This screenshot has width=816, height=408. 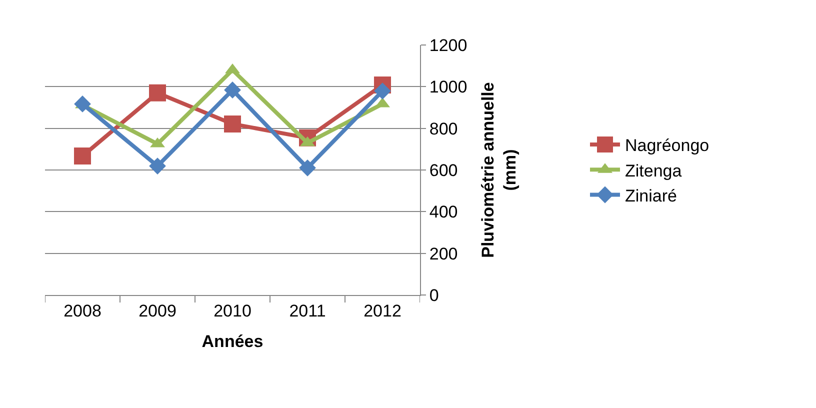 What do you see at coordinates (157, 310) in the screenshot?
I see `x-tick-label: 2009` at bounding box center [157, 310].